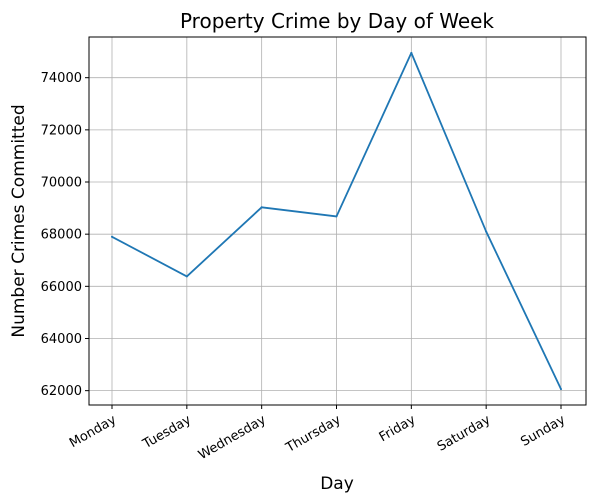 This screenshot has width=598, height=502. Describe the element at coordinates (61, 183) in the screenshot. I see `y-tick-label: 70000` at that location.